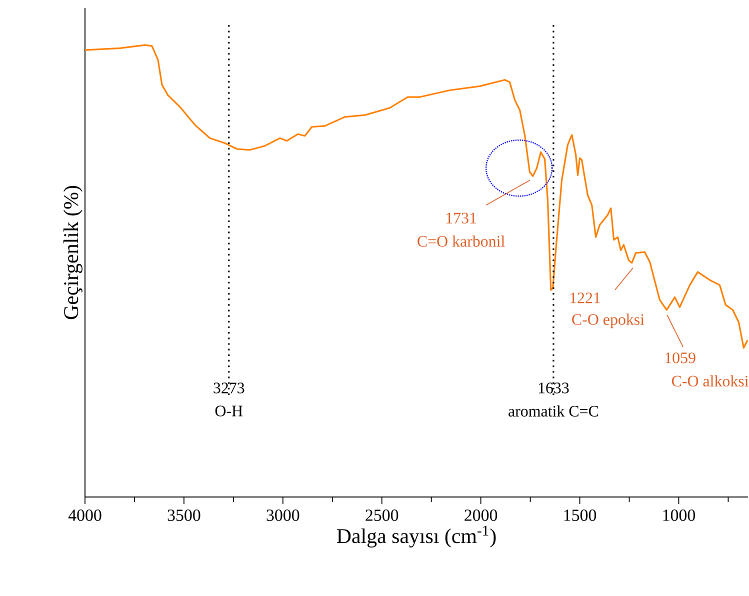  What do you see at coordinates (608, 321) in the screenshot?
I see `annotation: C-O epoksi` at bounding box center [608, 321].